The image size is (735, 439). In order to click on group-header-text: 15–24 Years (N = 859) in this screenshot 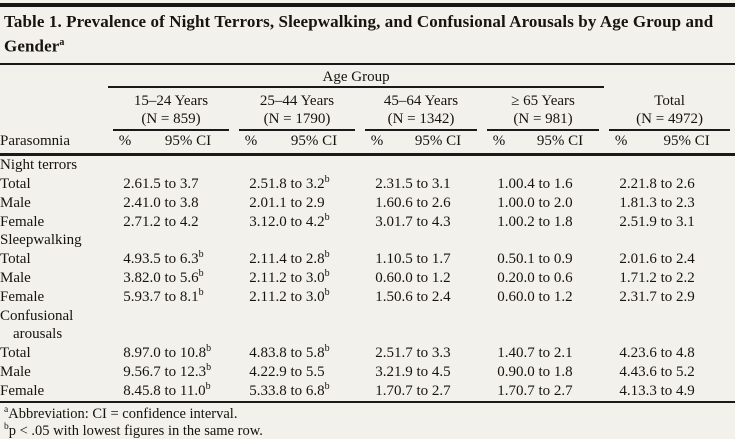, I will do `click(171, 111)`.